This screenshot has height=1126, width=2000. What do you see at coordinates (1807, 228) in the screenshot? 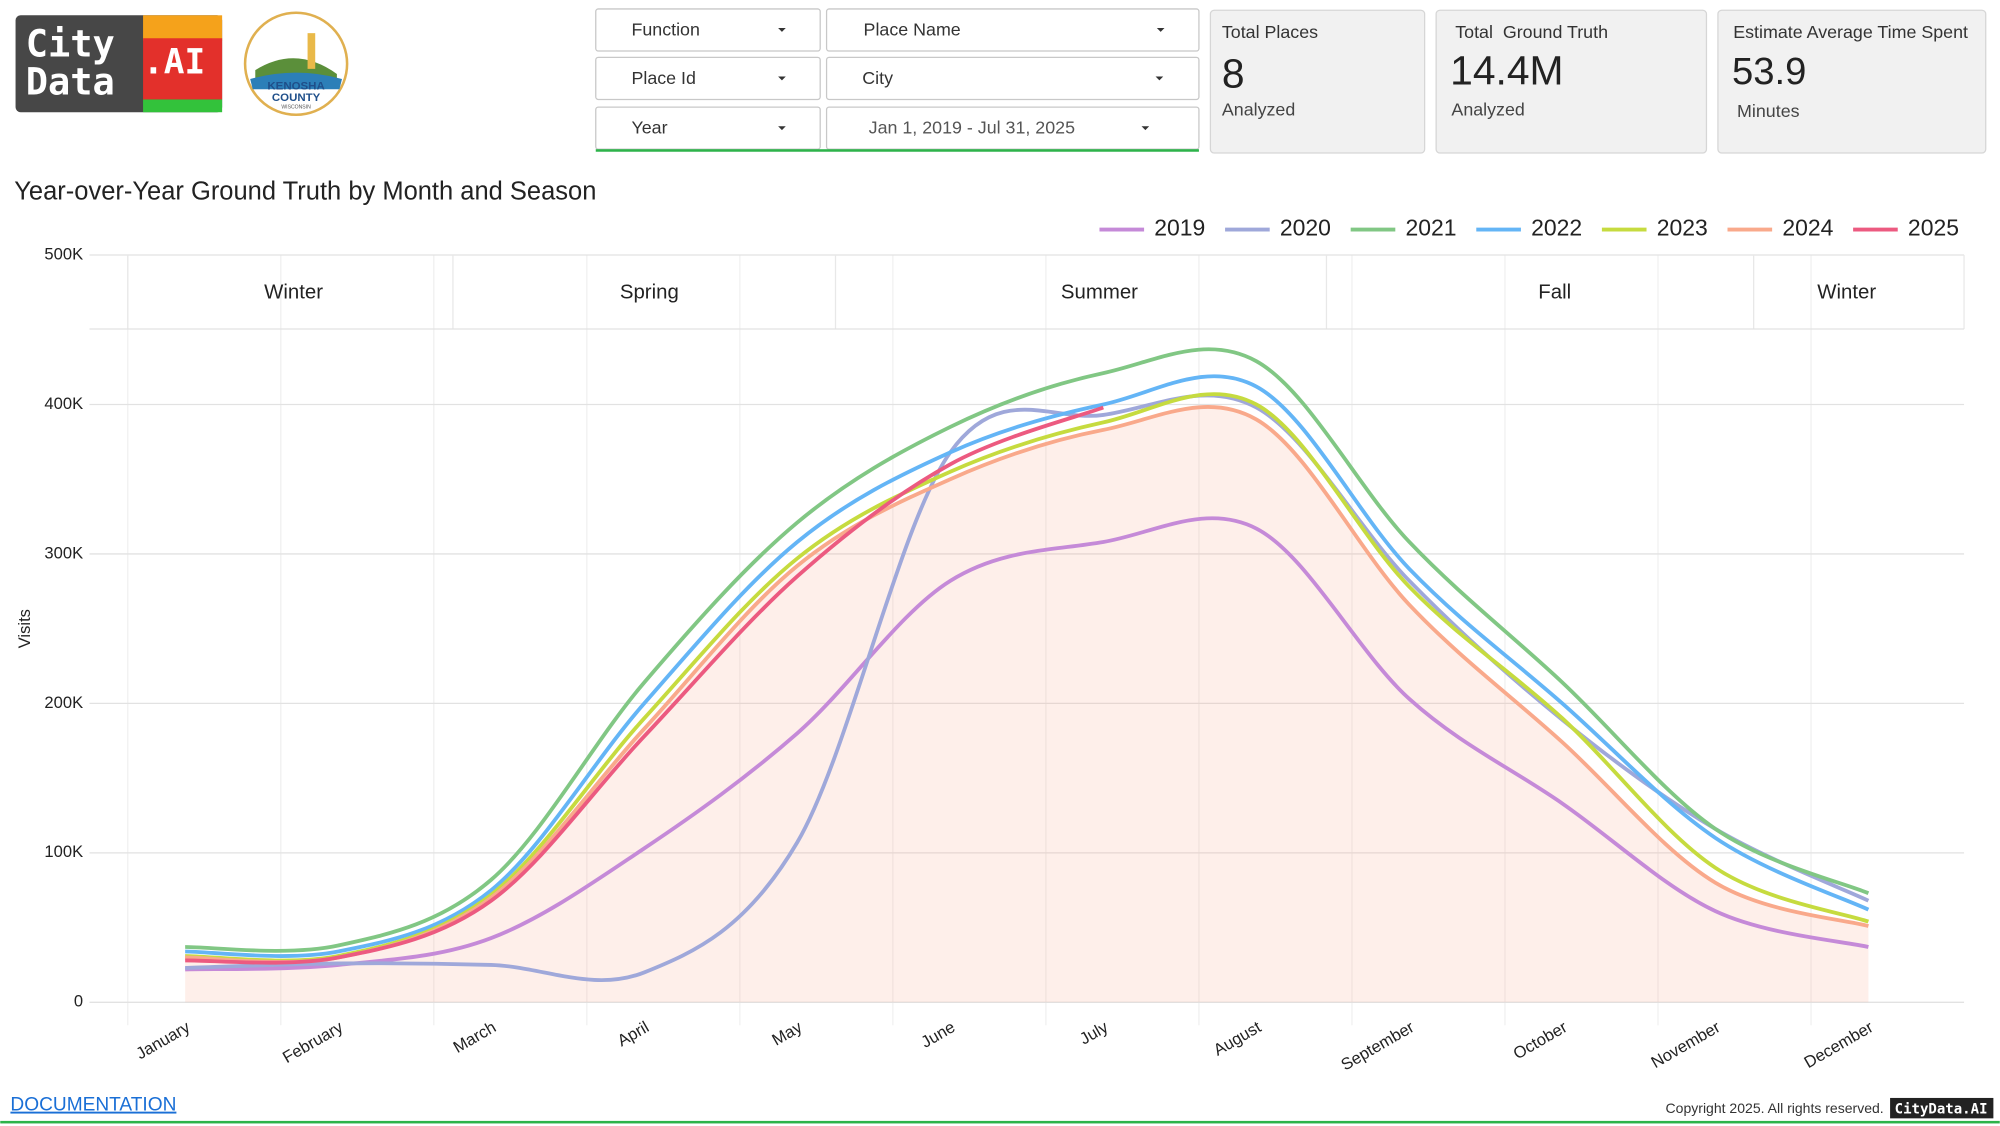
I see `legend-label: 2024` at bounding box center [1807, 228].